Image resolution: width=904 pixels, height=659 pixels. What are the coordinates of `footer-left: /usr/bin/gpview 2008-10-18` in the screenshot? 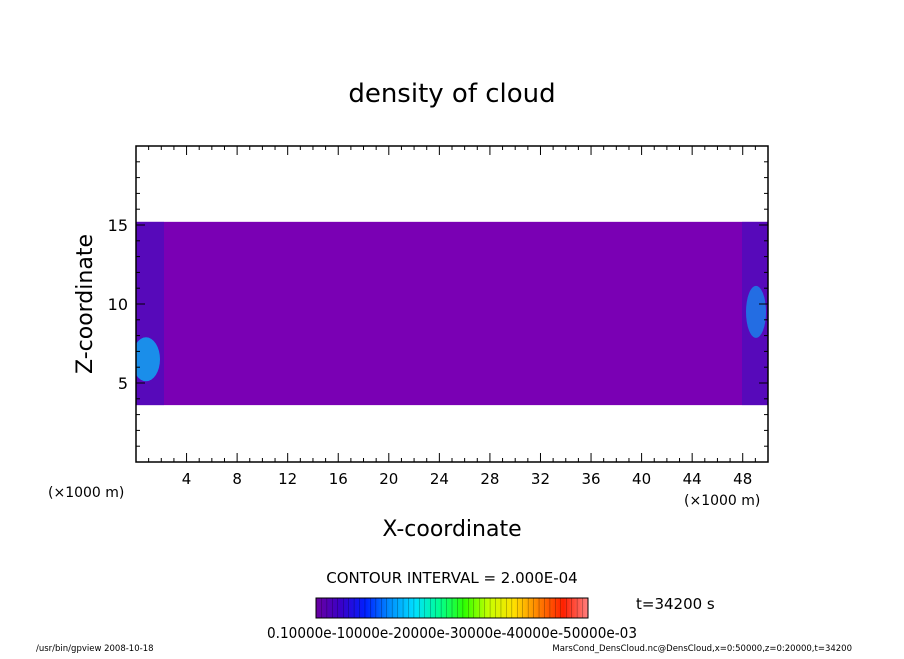 It's located at (95, 649).